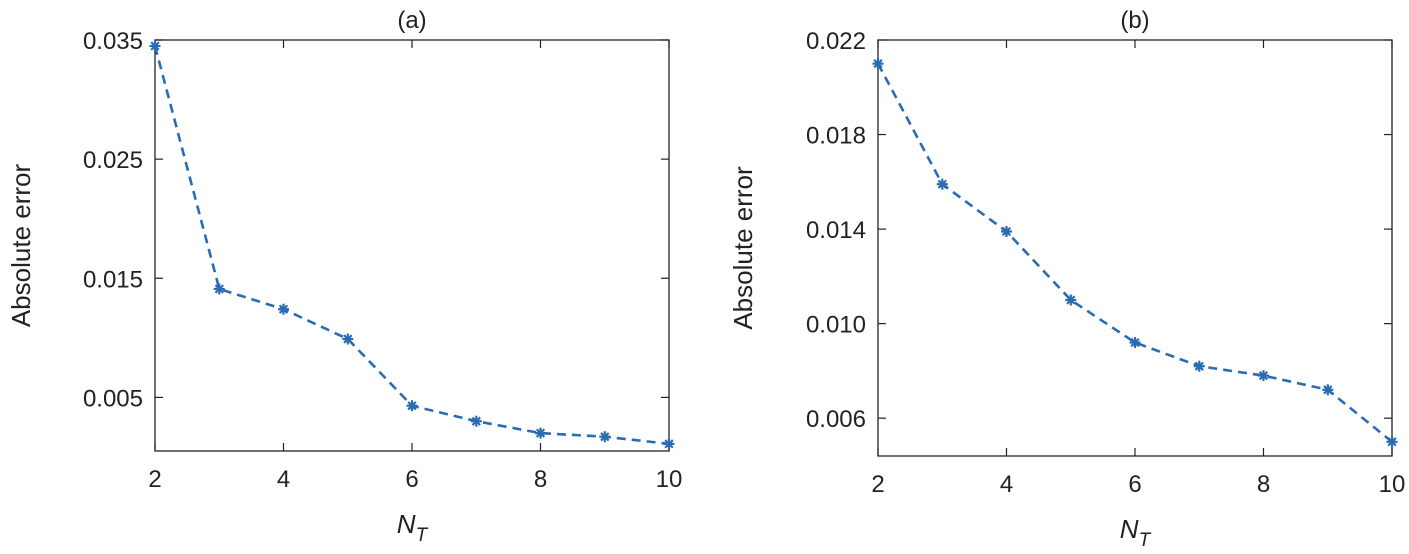 Image resolution: width=1409 pixels, height=554 pixels. I want to click on y-tick-label: 0.025, so click(113, 160).